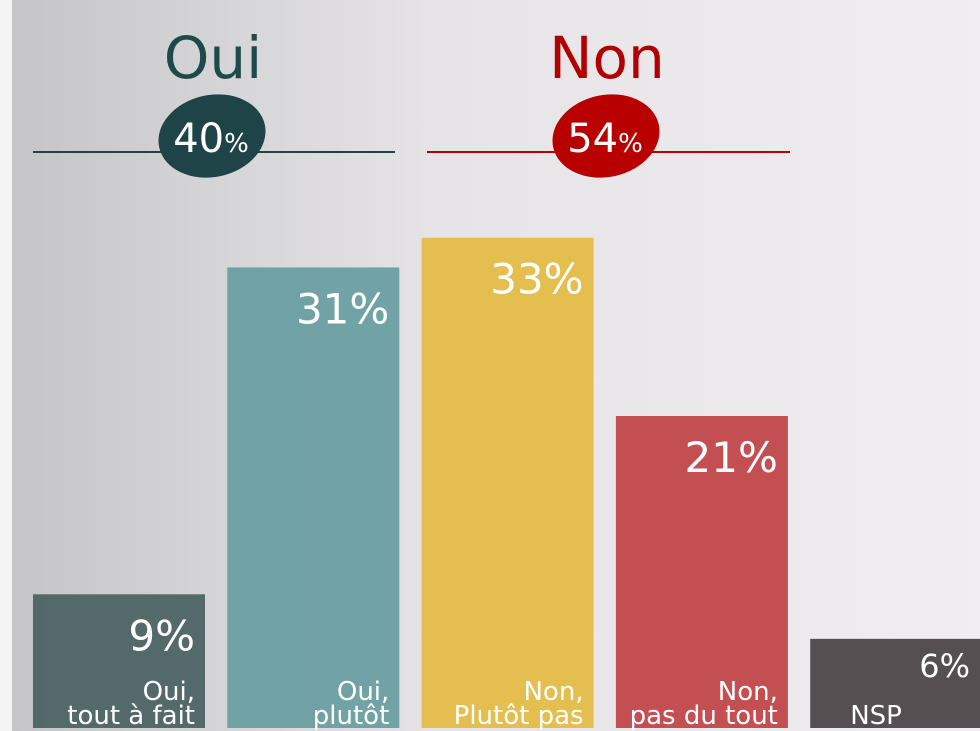 This screenshot has height=731, width=980. What do you see at coordinates (213, 58) in the screenshot?
I see `group-title: Oui` at bounding box center [213, 58].